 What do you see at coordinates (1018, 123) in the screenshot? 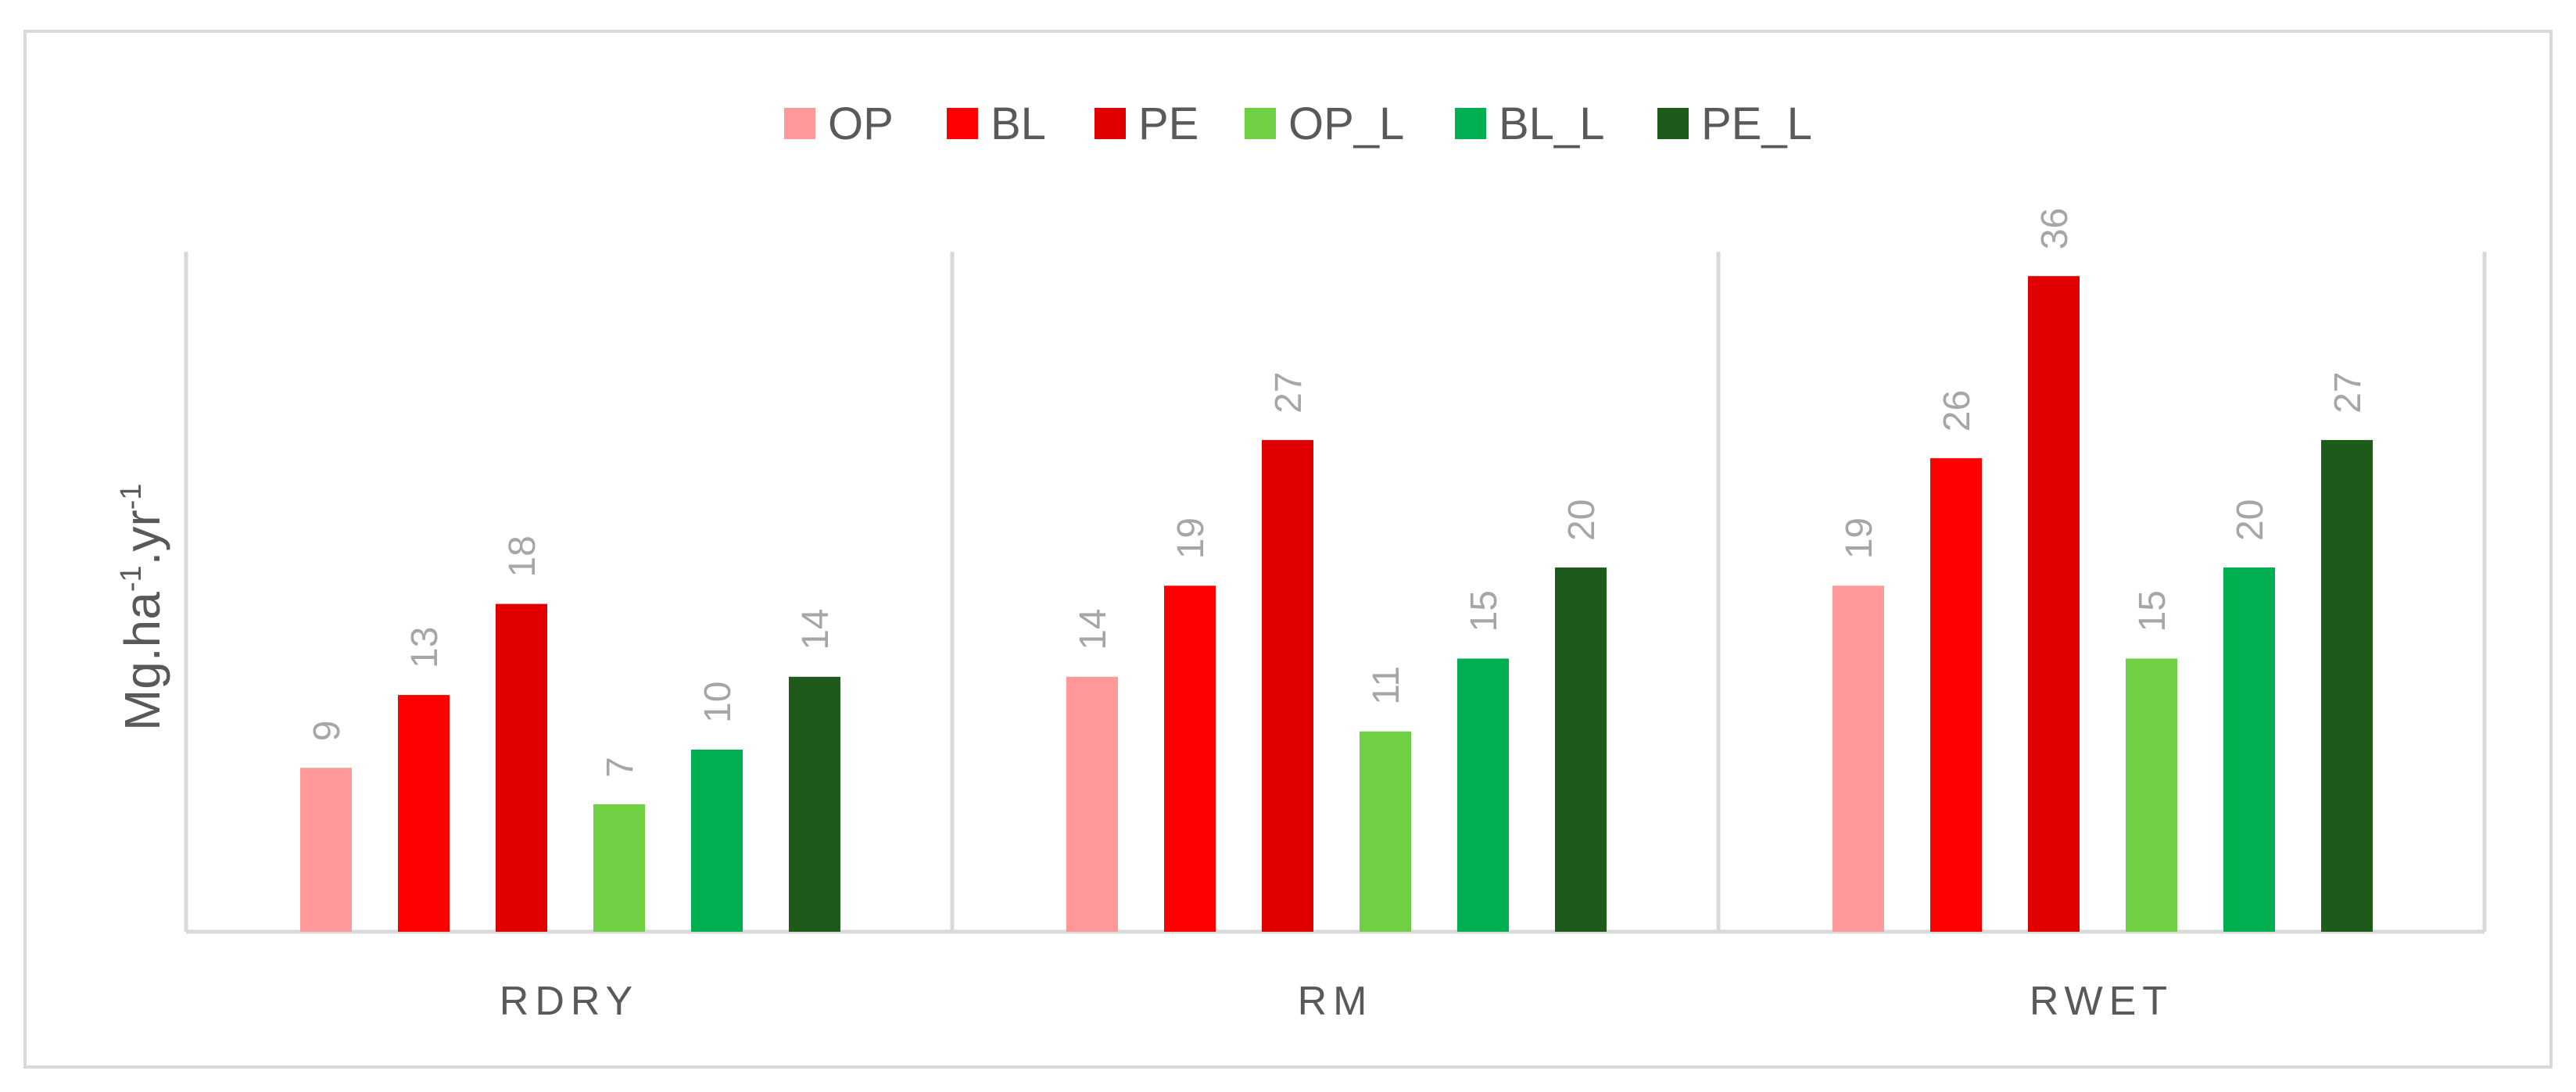
I see `legend-label-bl: BL` at bounding box center [1018, 123].